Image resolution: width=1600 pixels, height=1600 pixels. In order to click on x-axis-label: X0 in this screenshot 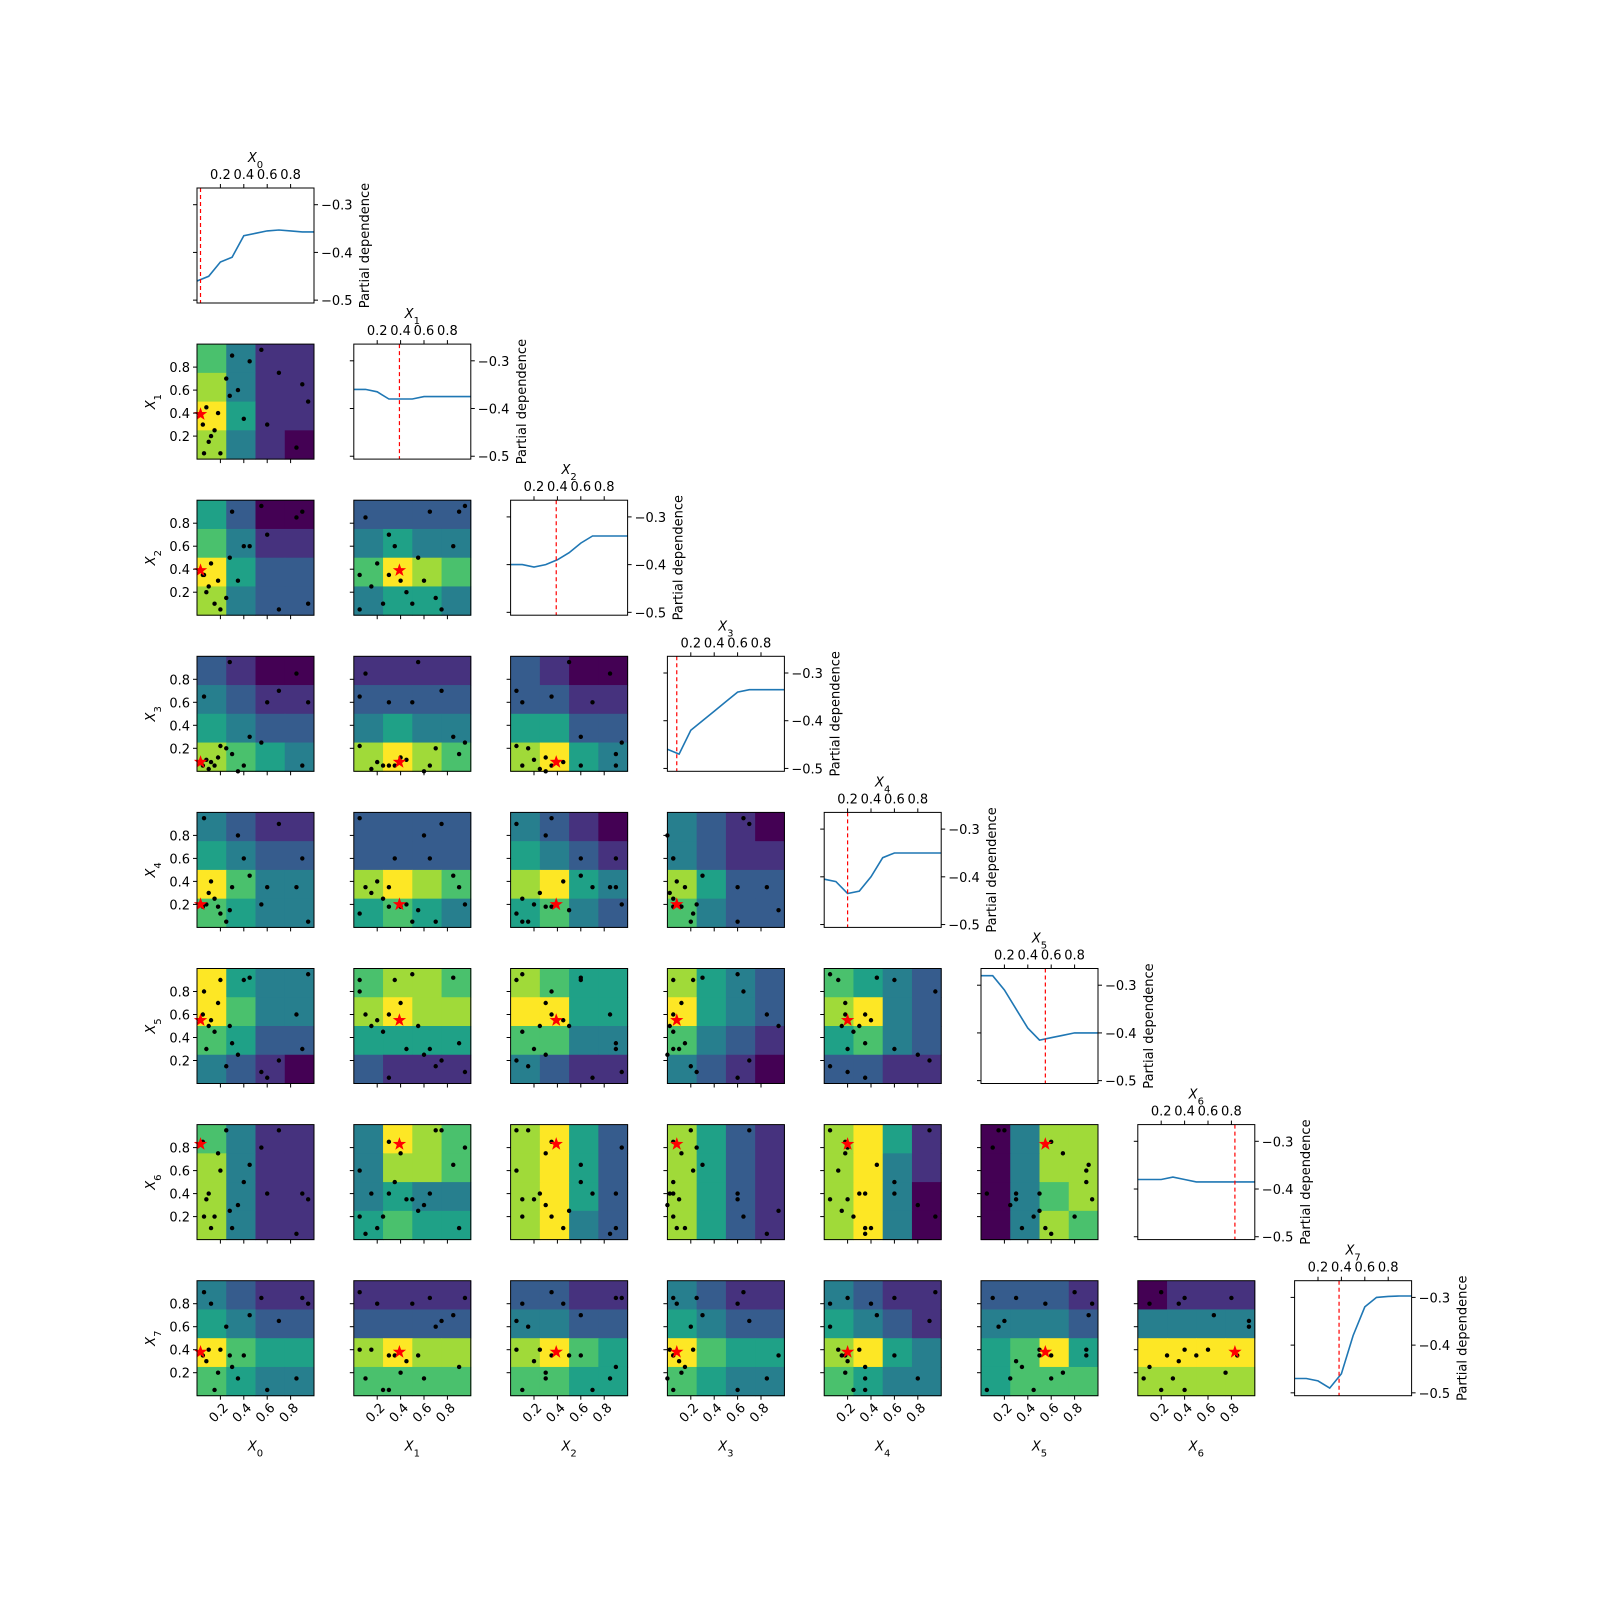, I will do `click(255, 1450)`.